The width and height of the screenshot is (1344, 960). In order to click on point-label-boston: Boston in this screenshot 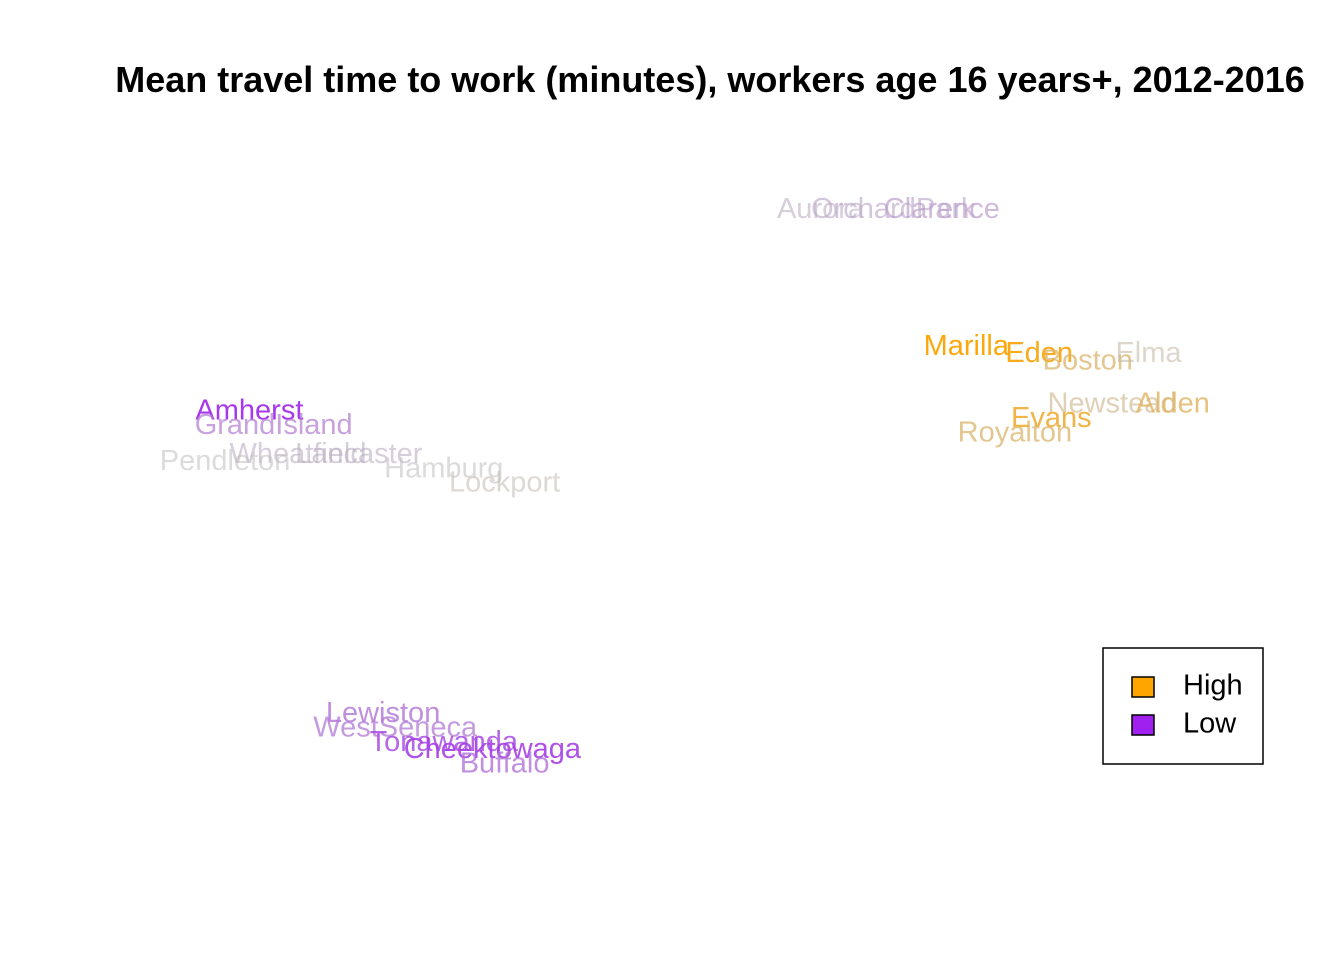, I will do `click(1088, 360)`.